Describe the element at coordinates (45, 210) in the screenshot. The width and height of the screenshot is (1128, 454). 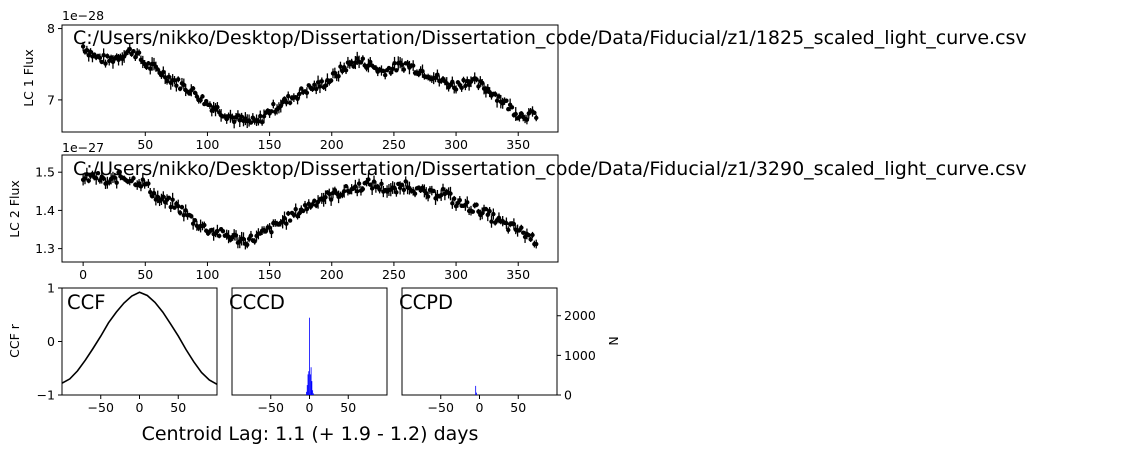
I see `lc2-ytick-label: 1.4` at that location.